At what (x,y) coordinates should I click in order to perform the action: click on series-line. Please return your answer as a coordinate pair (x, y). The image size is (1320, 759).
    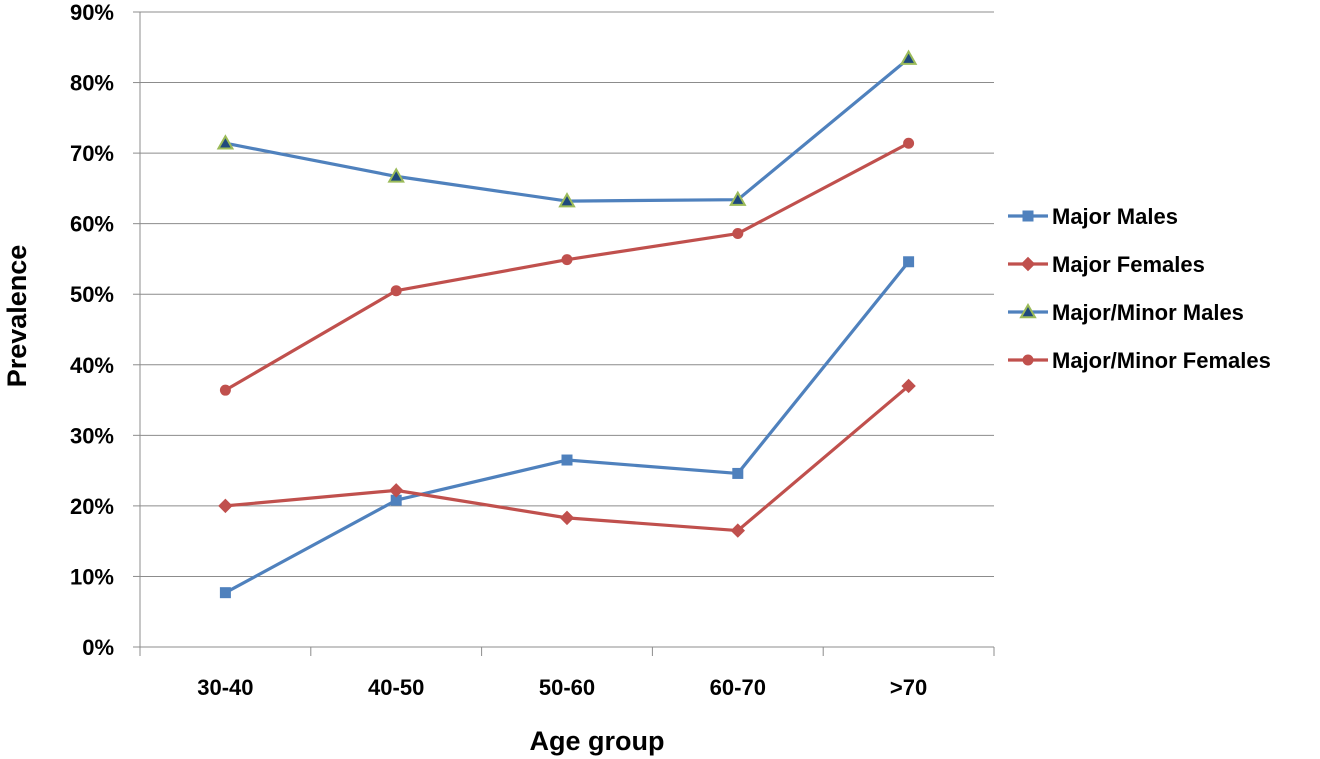
    Looking at the image, I should click on (567, 130).